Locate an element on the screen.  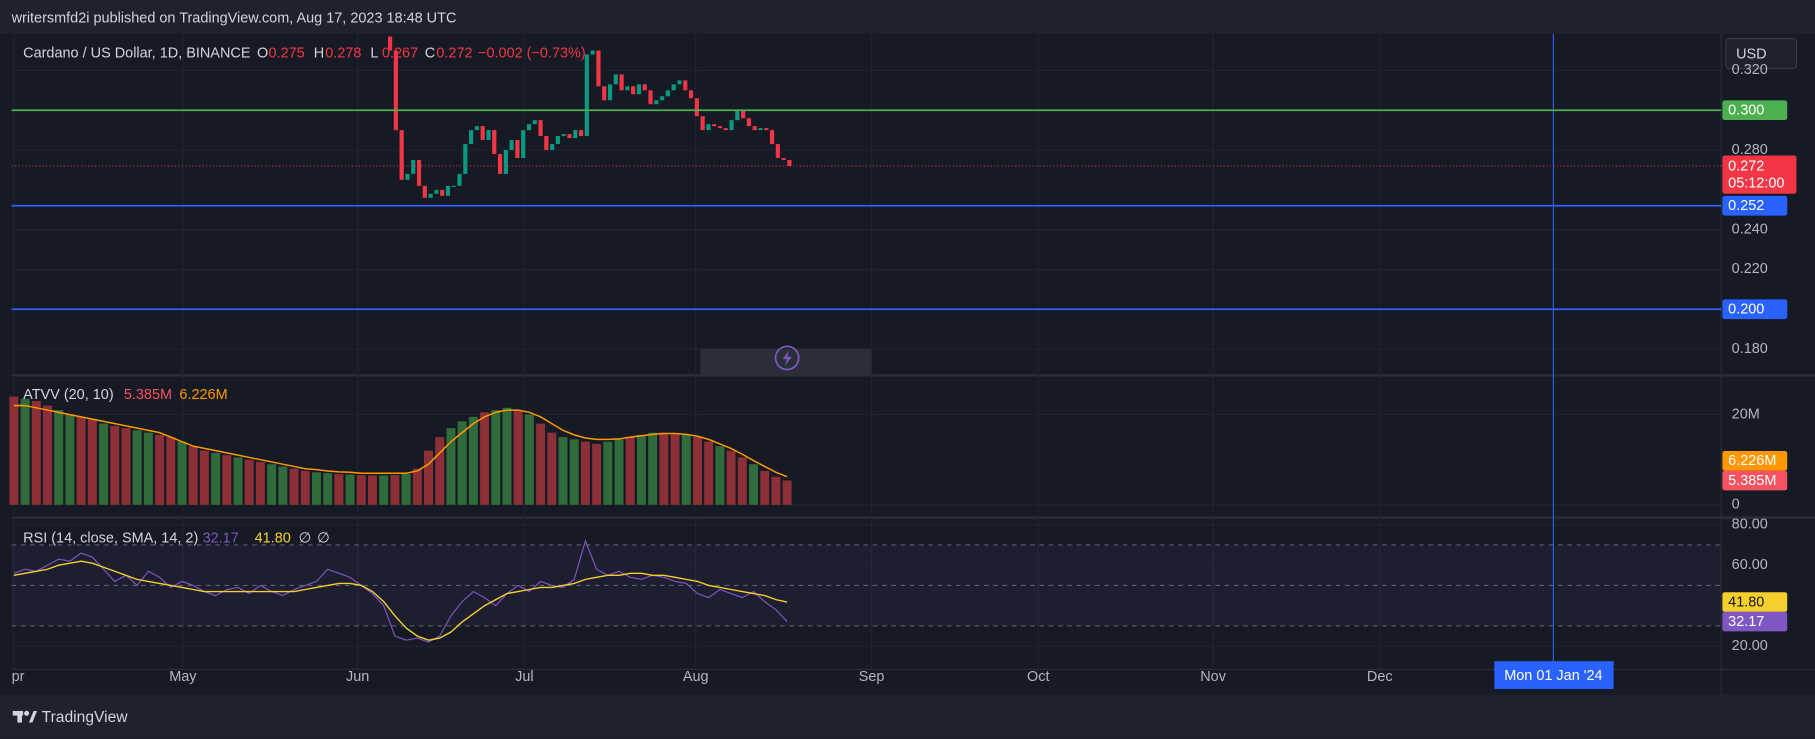
cursor-date-badge is located at coordinates (1554, 675).